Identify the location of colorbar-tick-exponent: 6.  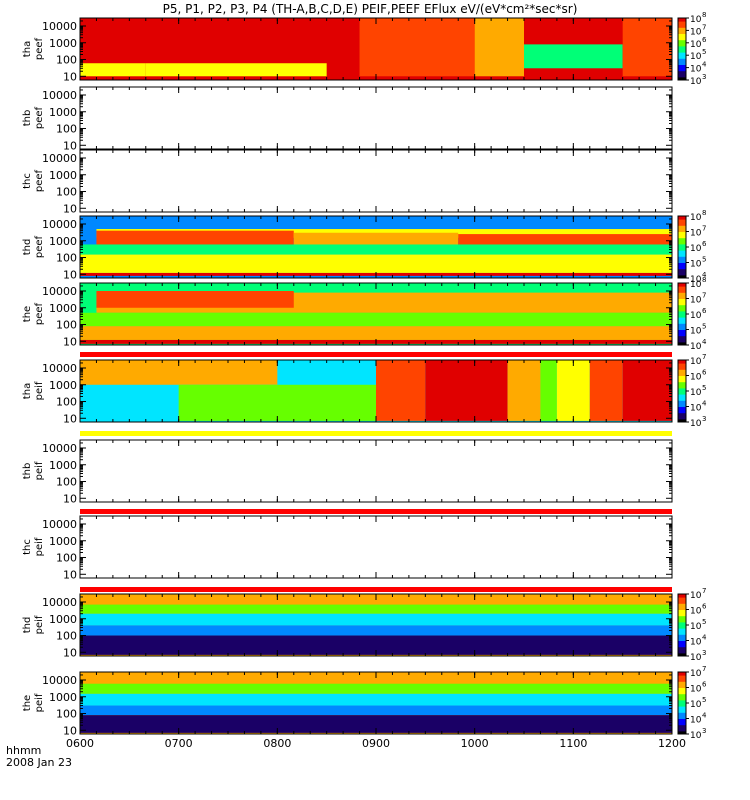
(704, 311).